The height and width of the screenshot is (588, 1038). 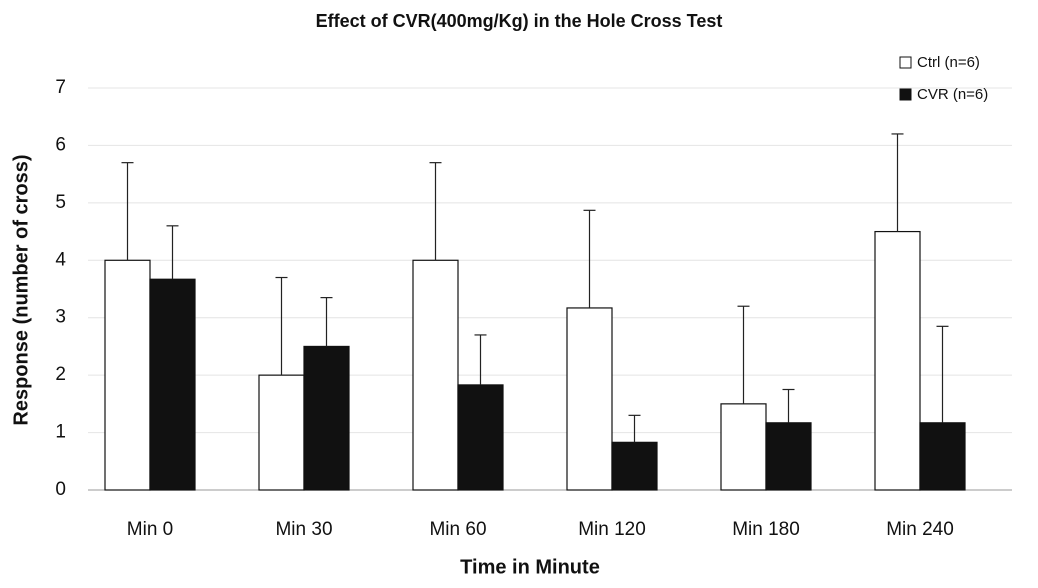 I want to click on y-axis-label: Response (number of cross), so click(x=21, y=289).